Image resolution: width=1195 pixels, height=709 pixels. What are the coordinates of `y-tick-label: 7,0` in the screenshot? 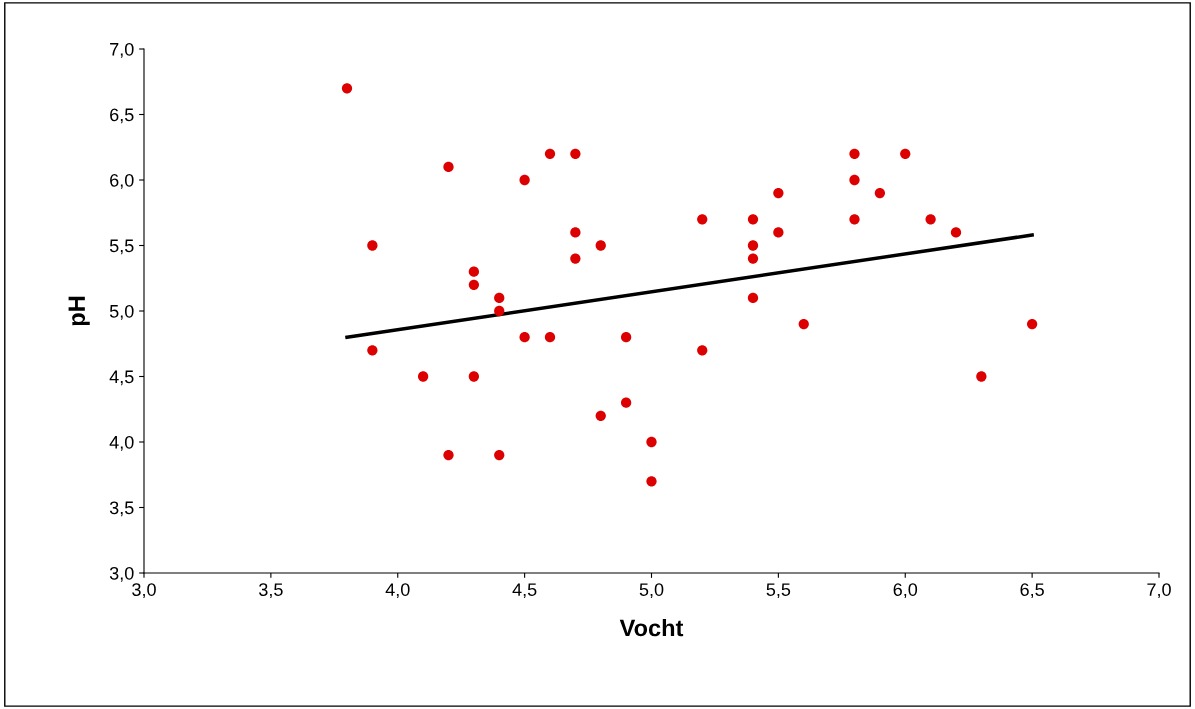 It's located at (122, 50).